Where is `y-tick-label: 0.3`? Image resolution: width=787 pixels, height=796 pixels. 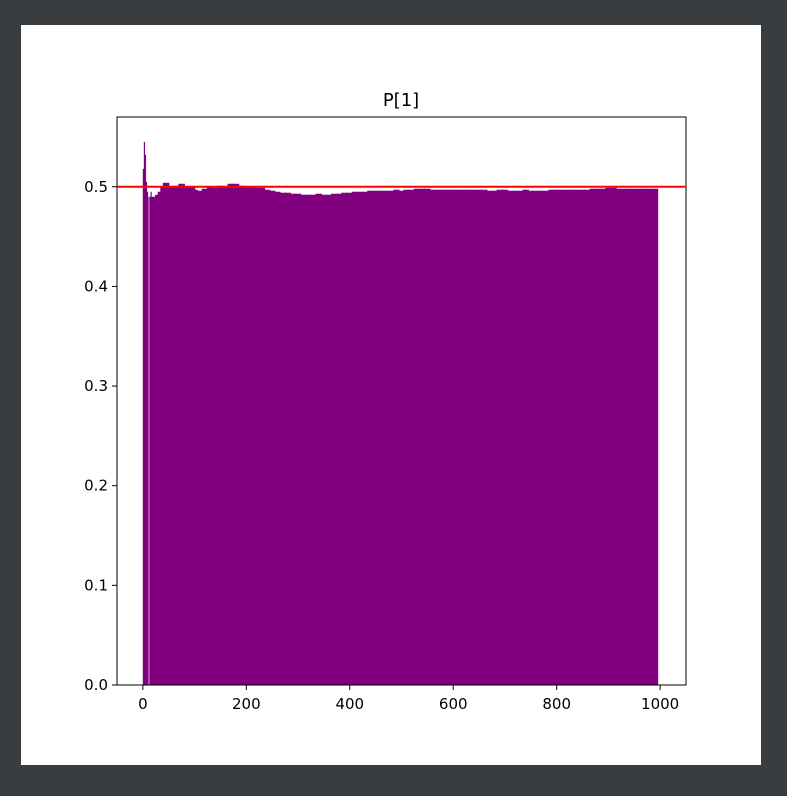 y-tick-label: 0.3 is located at coordinates (96, 386).